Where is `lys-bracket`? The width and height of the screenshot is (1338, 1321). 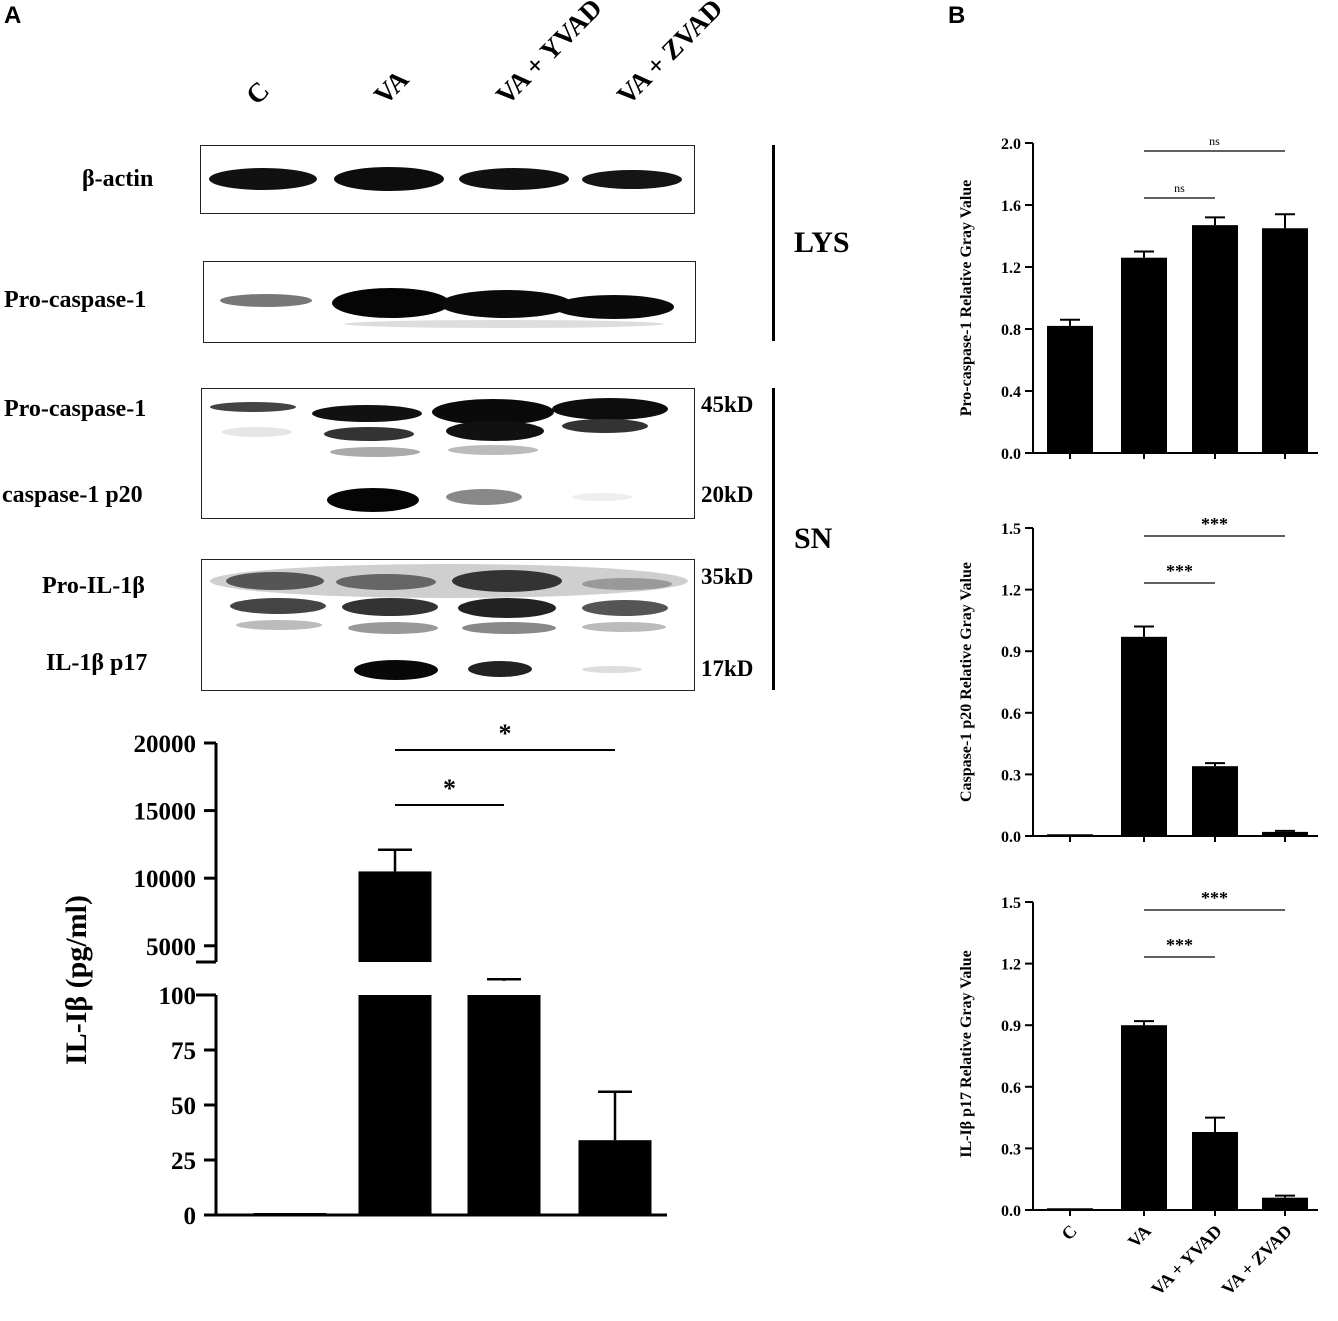 lys-bracket is located at coordinates (773, 243).